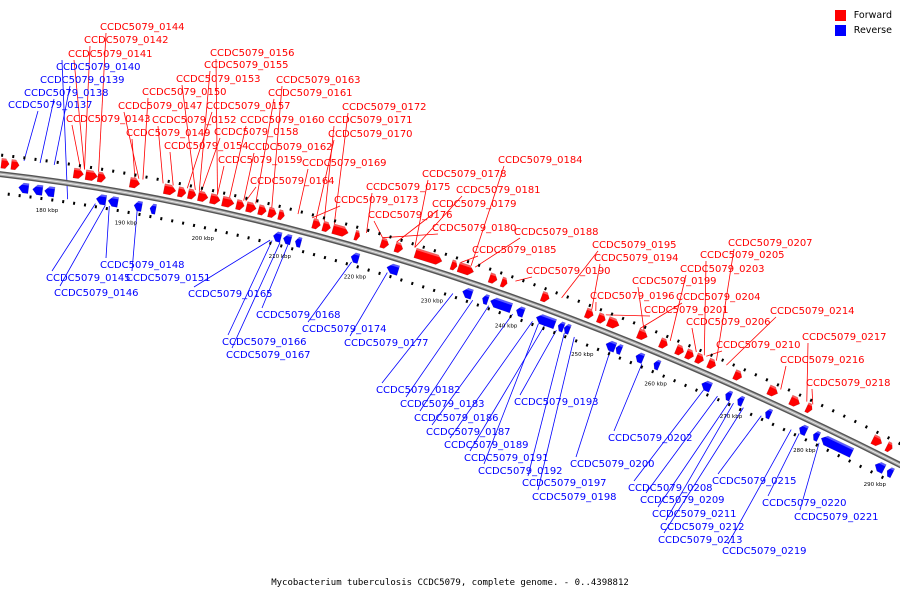 The image size is (900, 600). What do you see at coordinates (203, 239) in the screenshot?
I see `scale-tick-label: 200 kbp` at bounding box center [203, 239].